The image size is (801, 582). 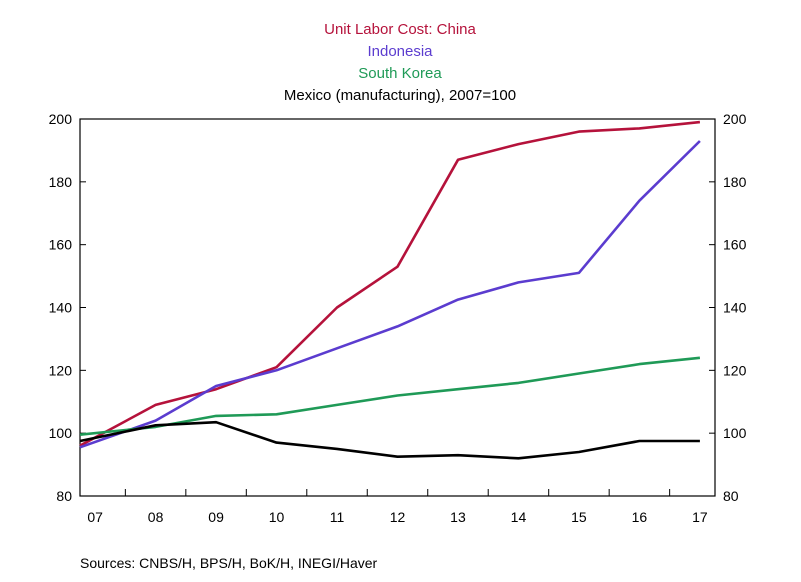 I want to click on x-tick-label: 08, so click(x=156, y=517).